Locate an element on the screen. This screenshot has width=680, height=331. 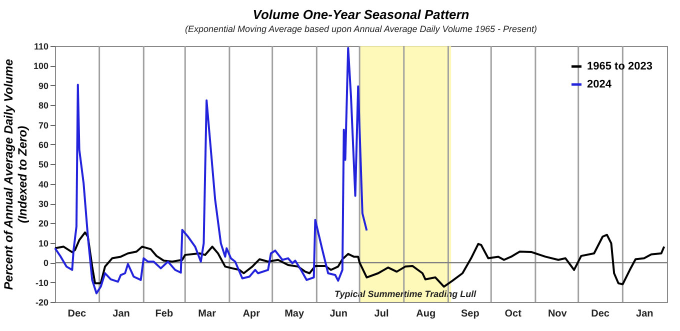
chart-title: Volume One-Year Seasonal Pattern is located at coordinates (361, 14).